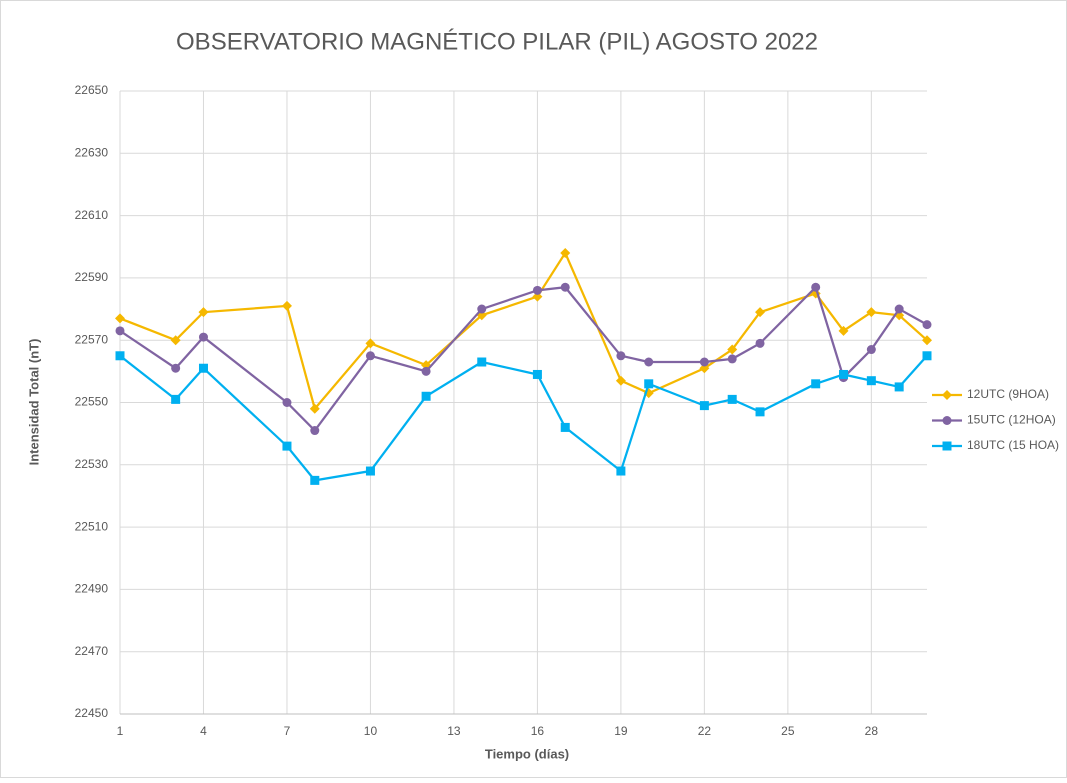  I want to click on y-tick-label: 22590, so click(92, 277).